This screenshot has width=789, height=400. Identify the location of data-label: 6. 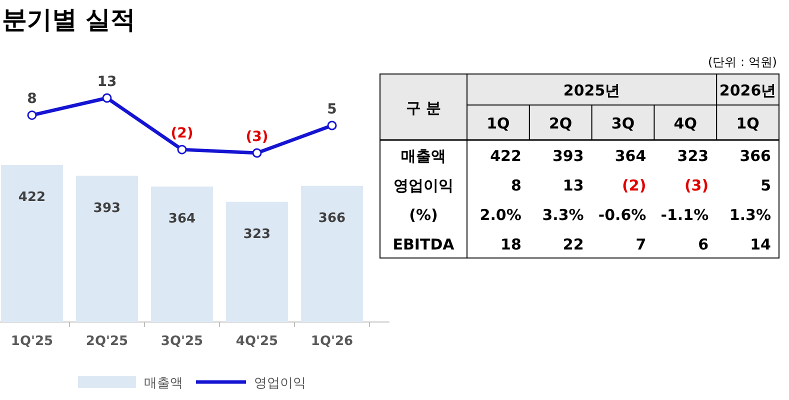
(703, 244).